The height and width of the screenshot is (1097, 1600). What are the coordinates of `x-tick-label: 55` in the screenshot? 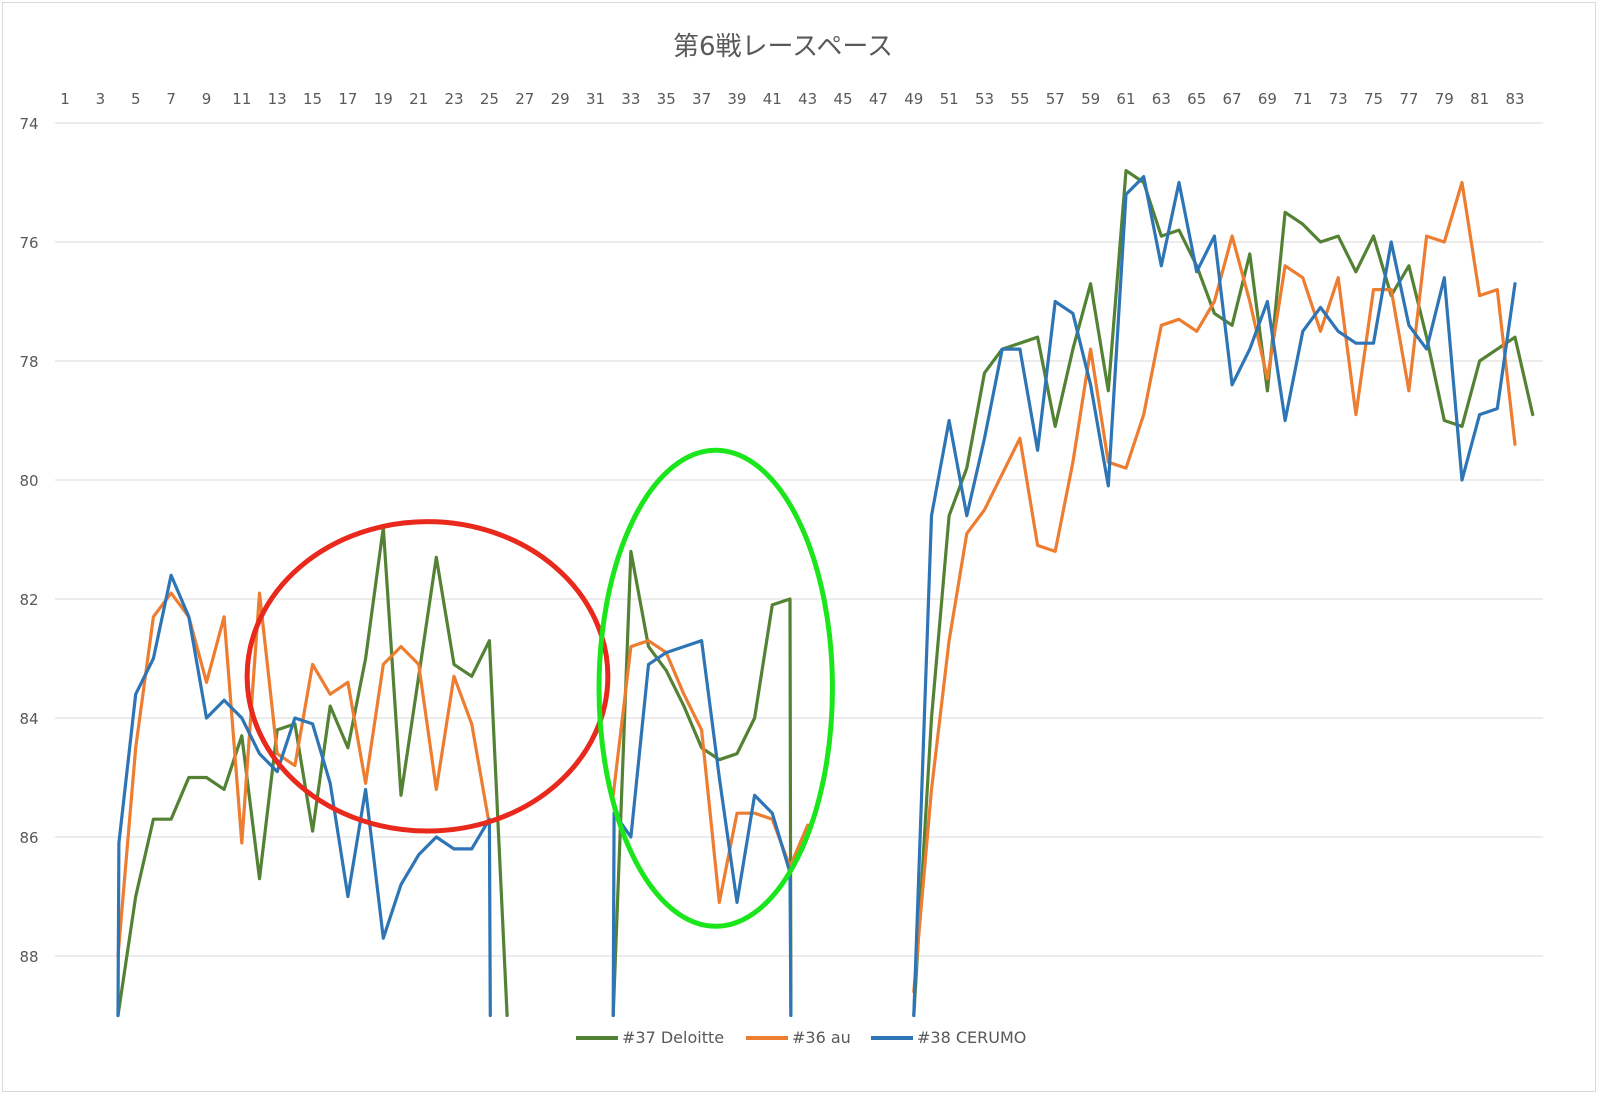 It's located at (1019, 99).